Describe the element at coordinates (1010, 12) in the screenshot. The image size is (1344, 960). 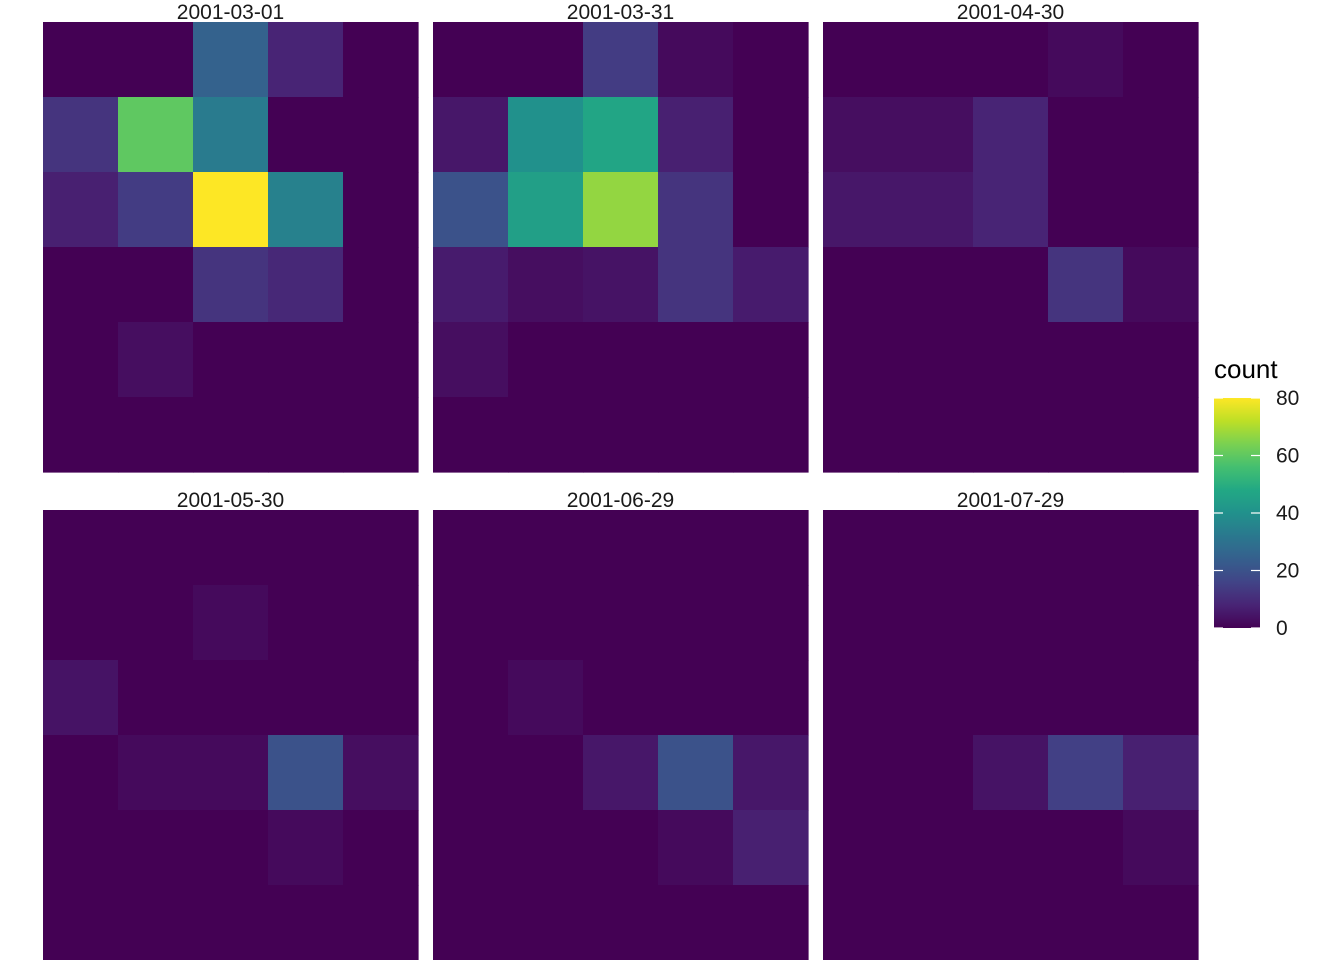
I see `facet-strip-label: 2001-04-30` at that location.